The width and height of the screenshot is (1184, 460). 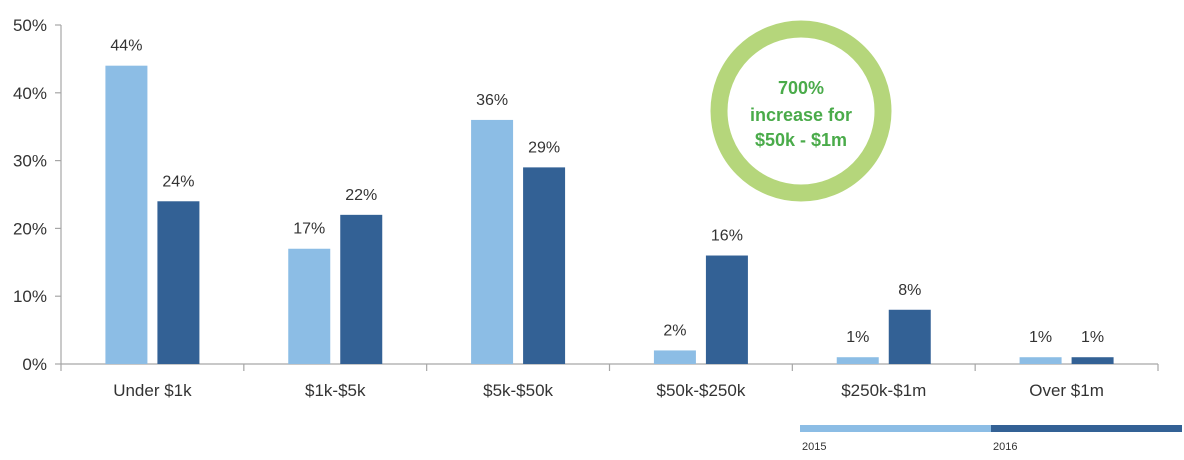 I want to click on y-tick-label: 0%, so click(x=34, y=364).